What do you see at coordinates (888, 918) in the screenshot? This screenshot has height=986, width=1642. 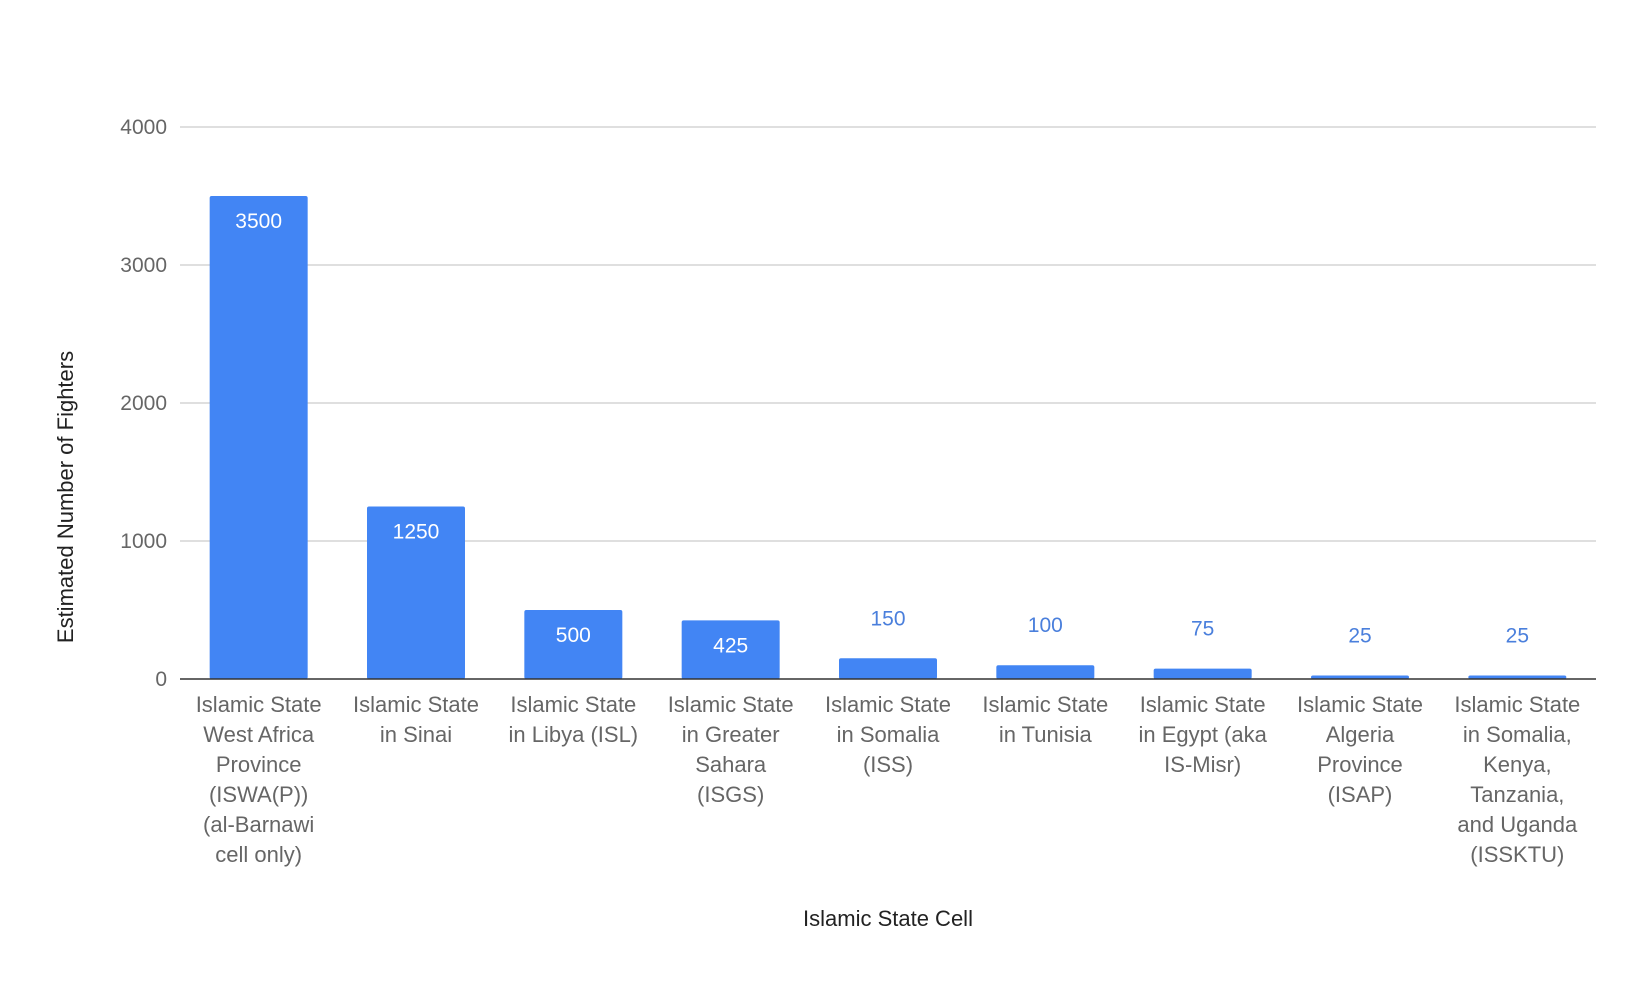 I see `x-axis-title: Islamic State Cell` at bounding box center [888, 918].